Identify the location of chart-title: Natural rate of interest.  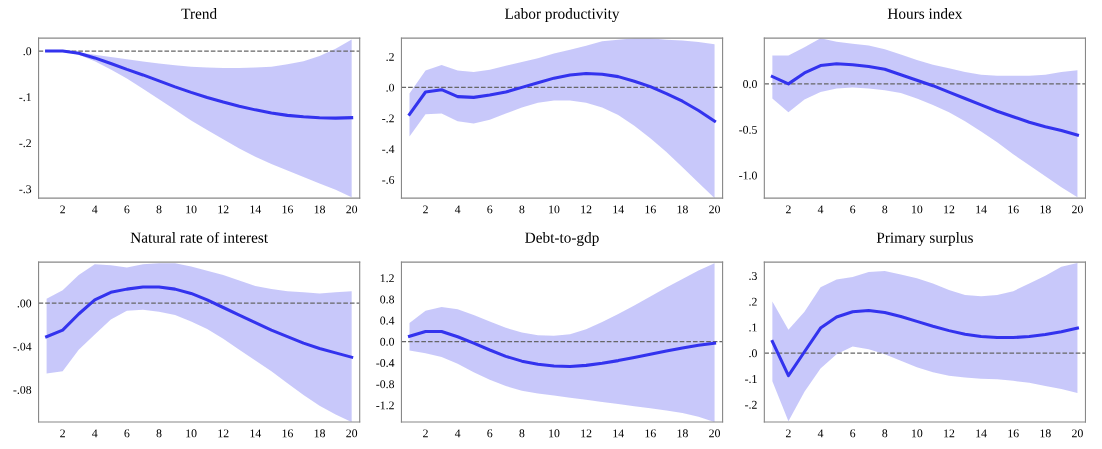
(199, 237).